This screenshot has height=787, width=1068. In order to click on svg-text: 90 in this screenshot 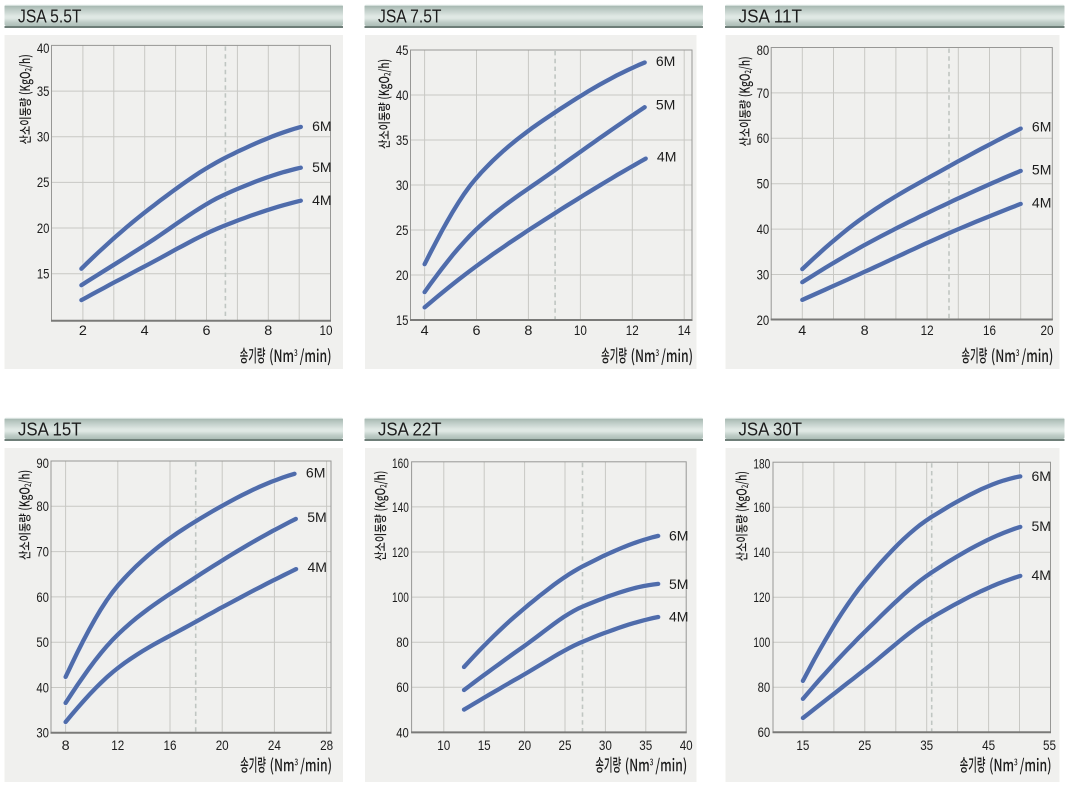, I will do `click(42, 463)`.